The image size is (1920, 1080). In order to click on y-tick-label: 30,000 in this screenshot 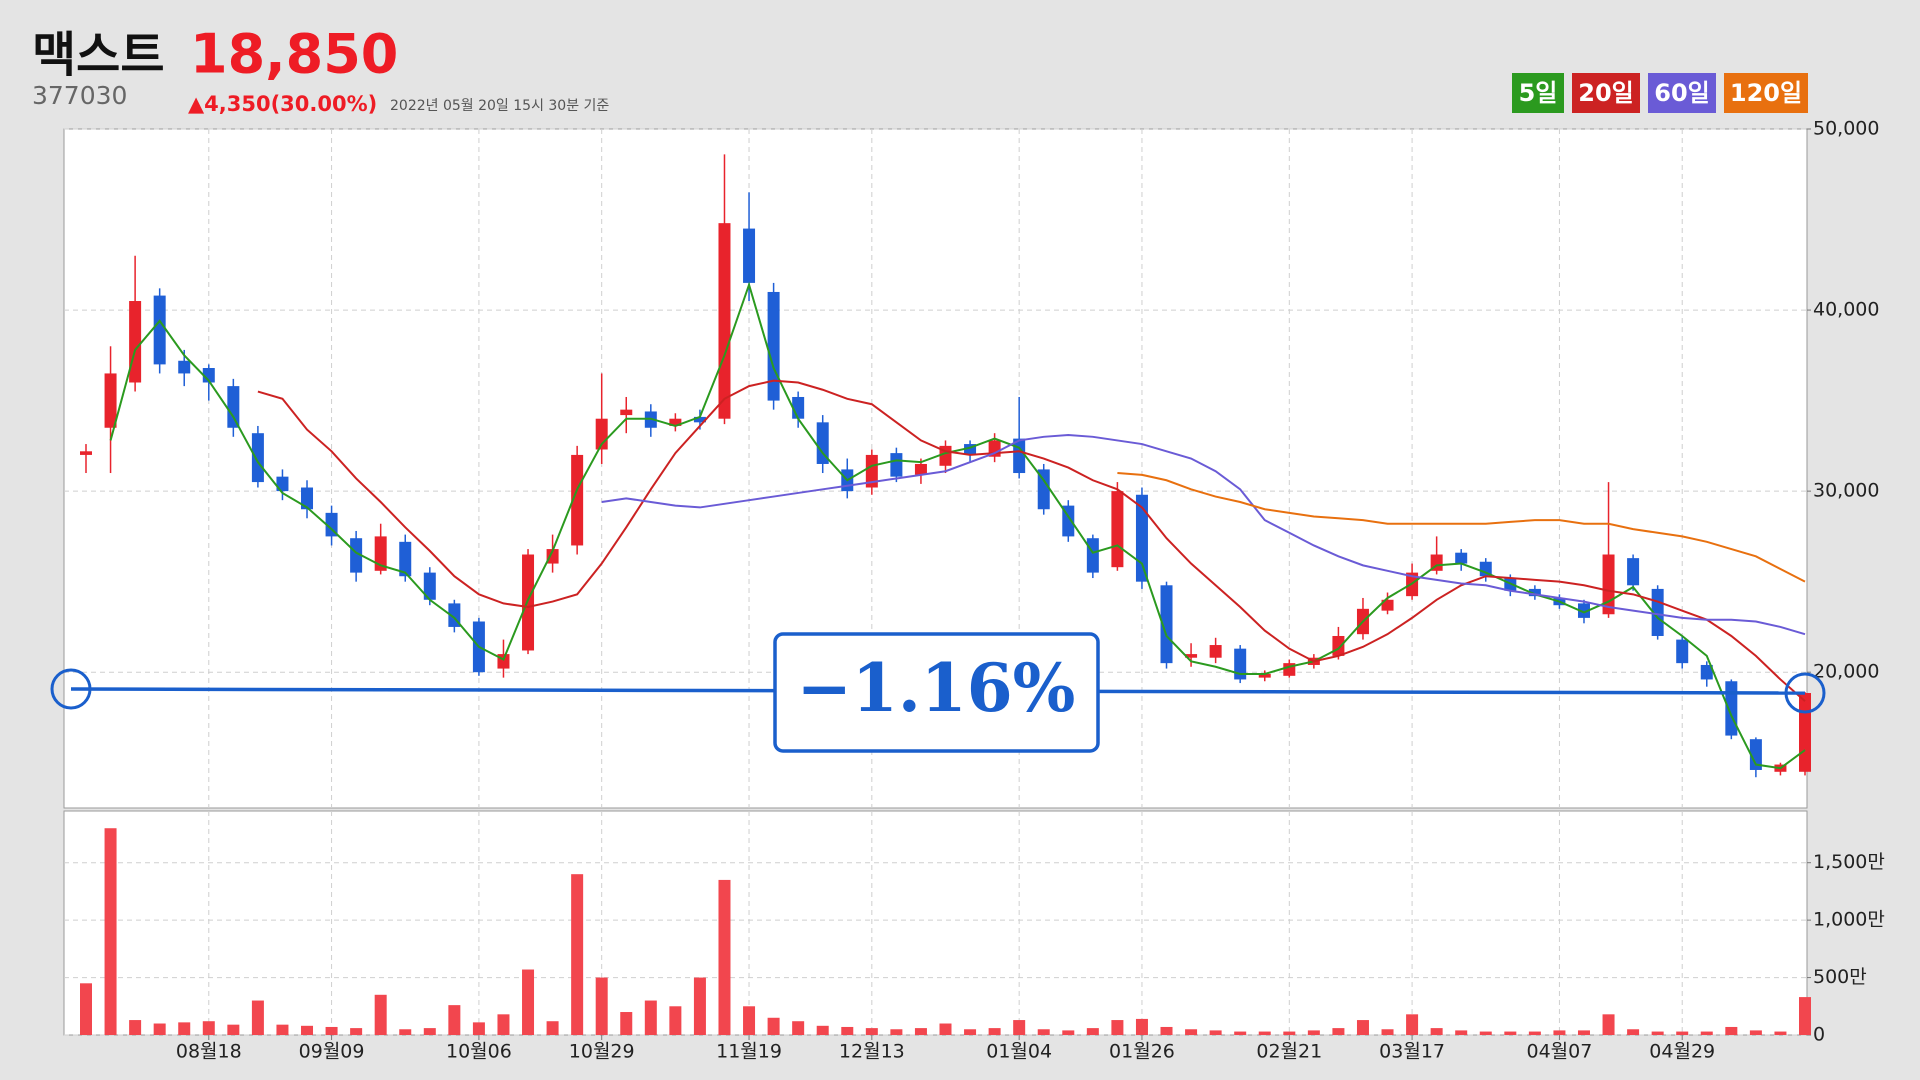, I will do `click(1846, 491)`.